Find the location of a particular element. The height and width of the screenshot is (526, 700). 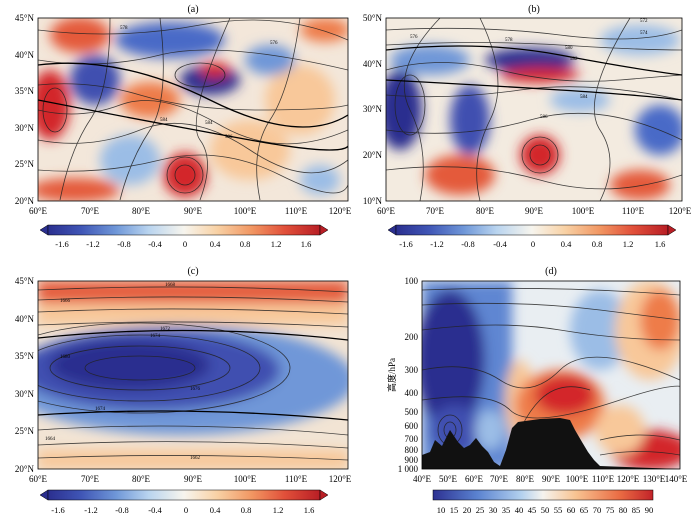

y-tick-label: 100 is located at coordinates (412, 281).